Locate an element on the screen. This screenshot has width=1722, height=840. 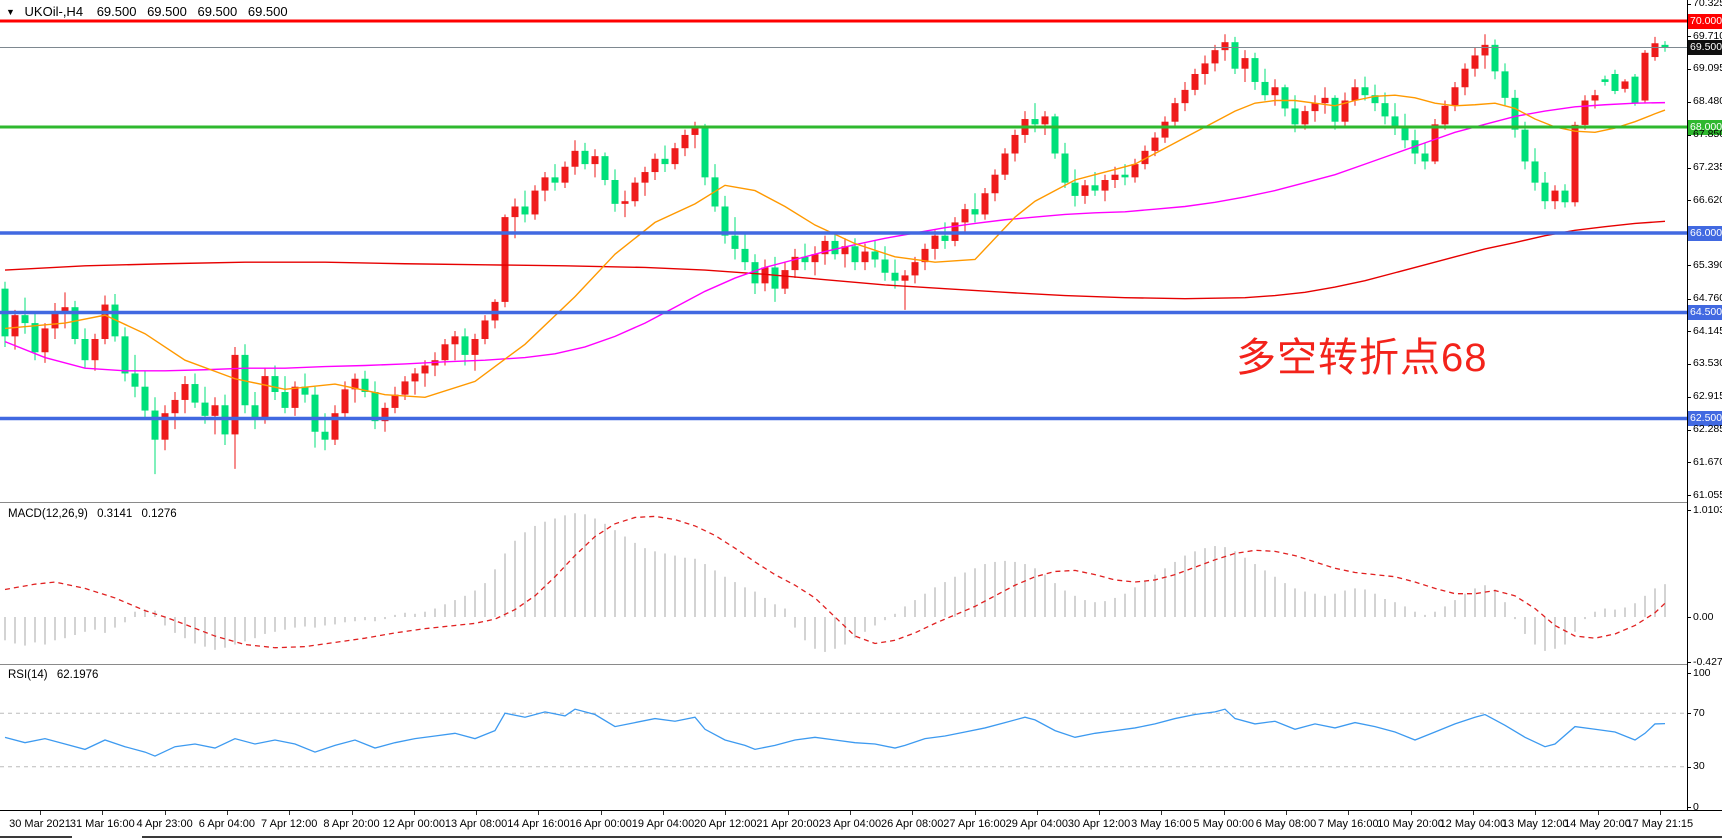
time-tick-label: 5 May 00:00 is located at coordinates (1223, 824).